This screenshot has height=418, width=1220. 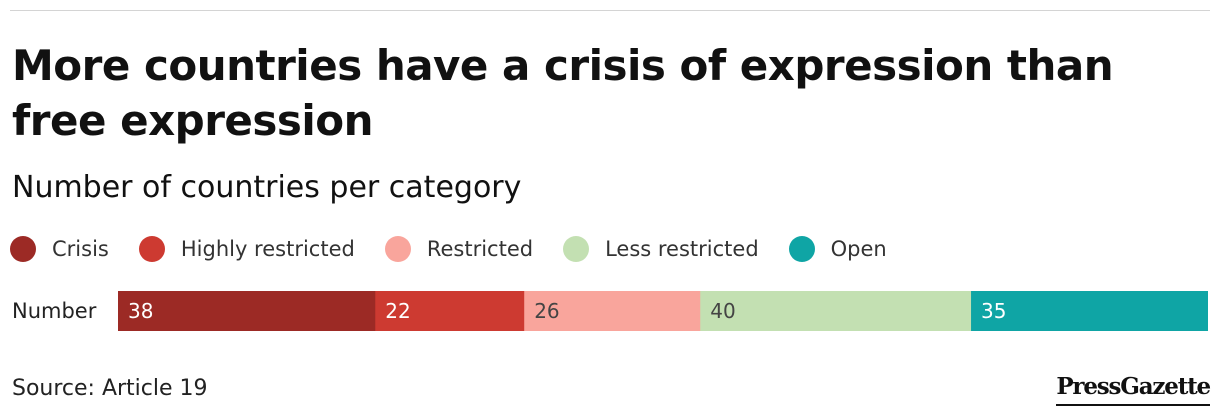 I want to click on bar-value-label-restricted: 26, so click(x=546, y=311).